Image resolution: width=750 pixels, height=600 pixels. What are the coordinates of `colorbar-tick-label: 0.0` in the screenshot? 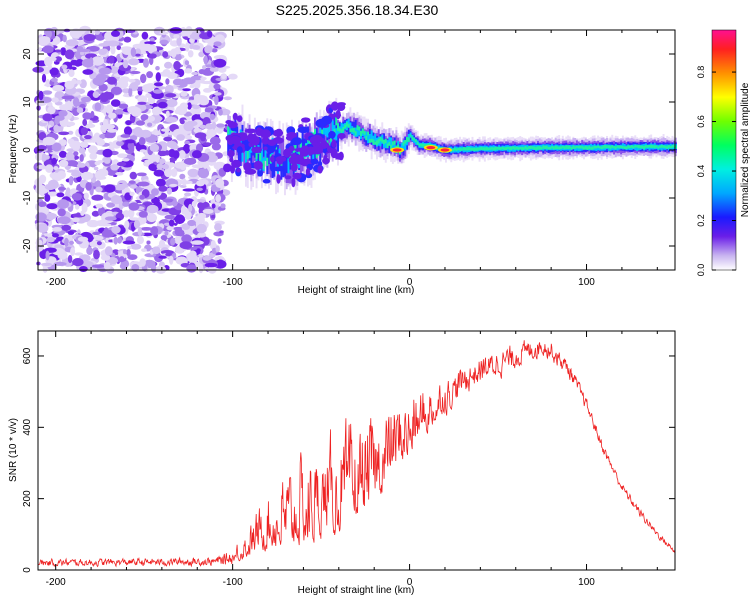 It's located at (701, 270).